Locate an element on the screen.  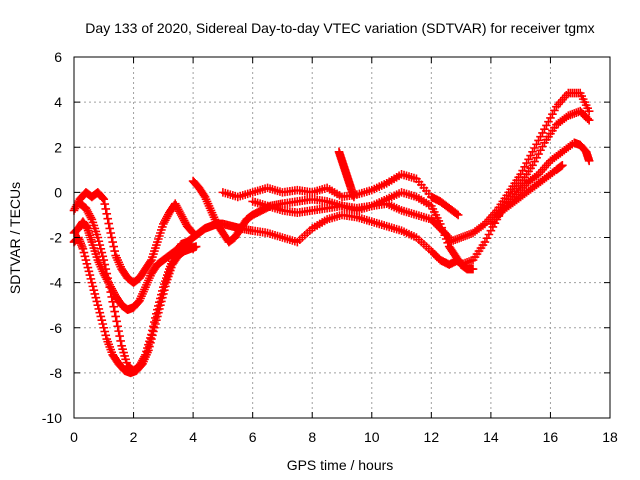
y-tick-label: -6 is located at coordinates (56, 328).